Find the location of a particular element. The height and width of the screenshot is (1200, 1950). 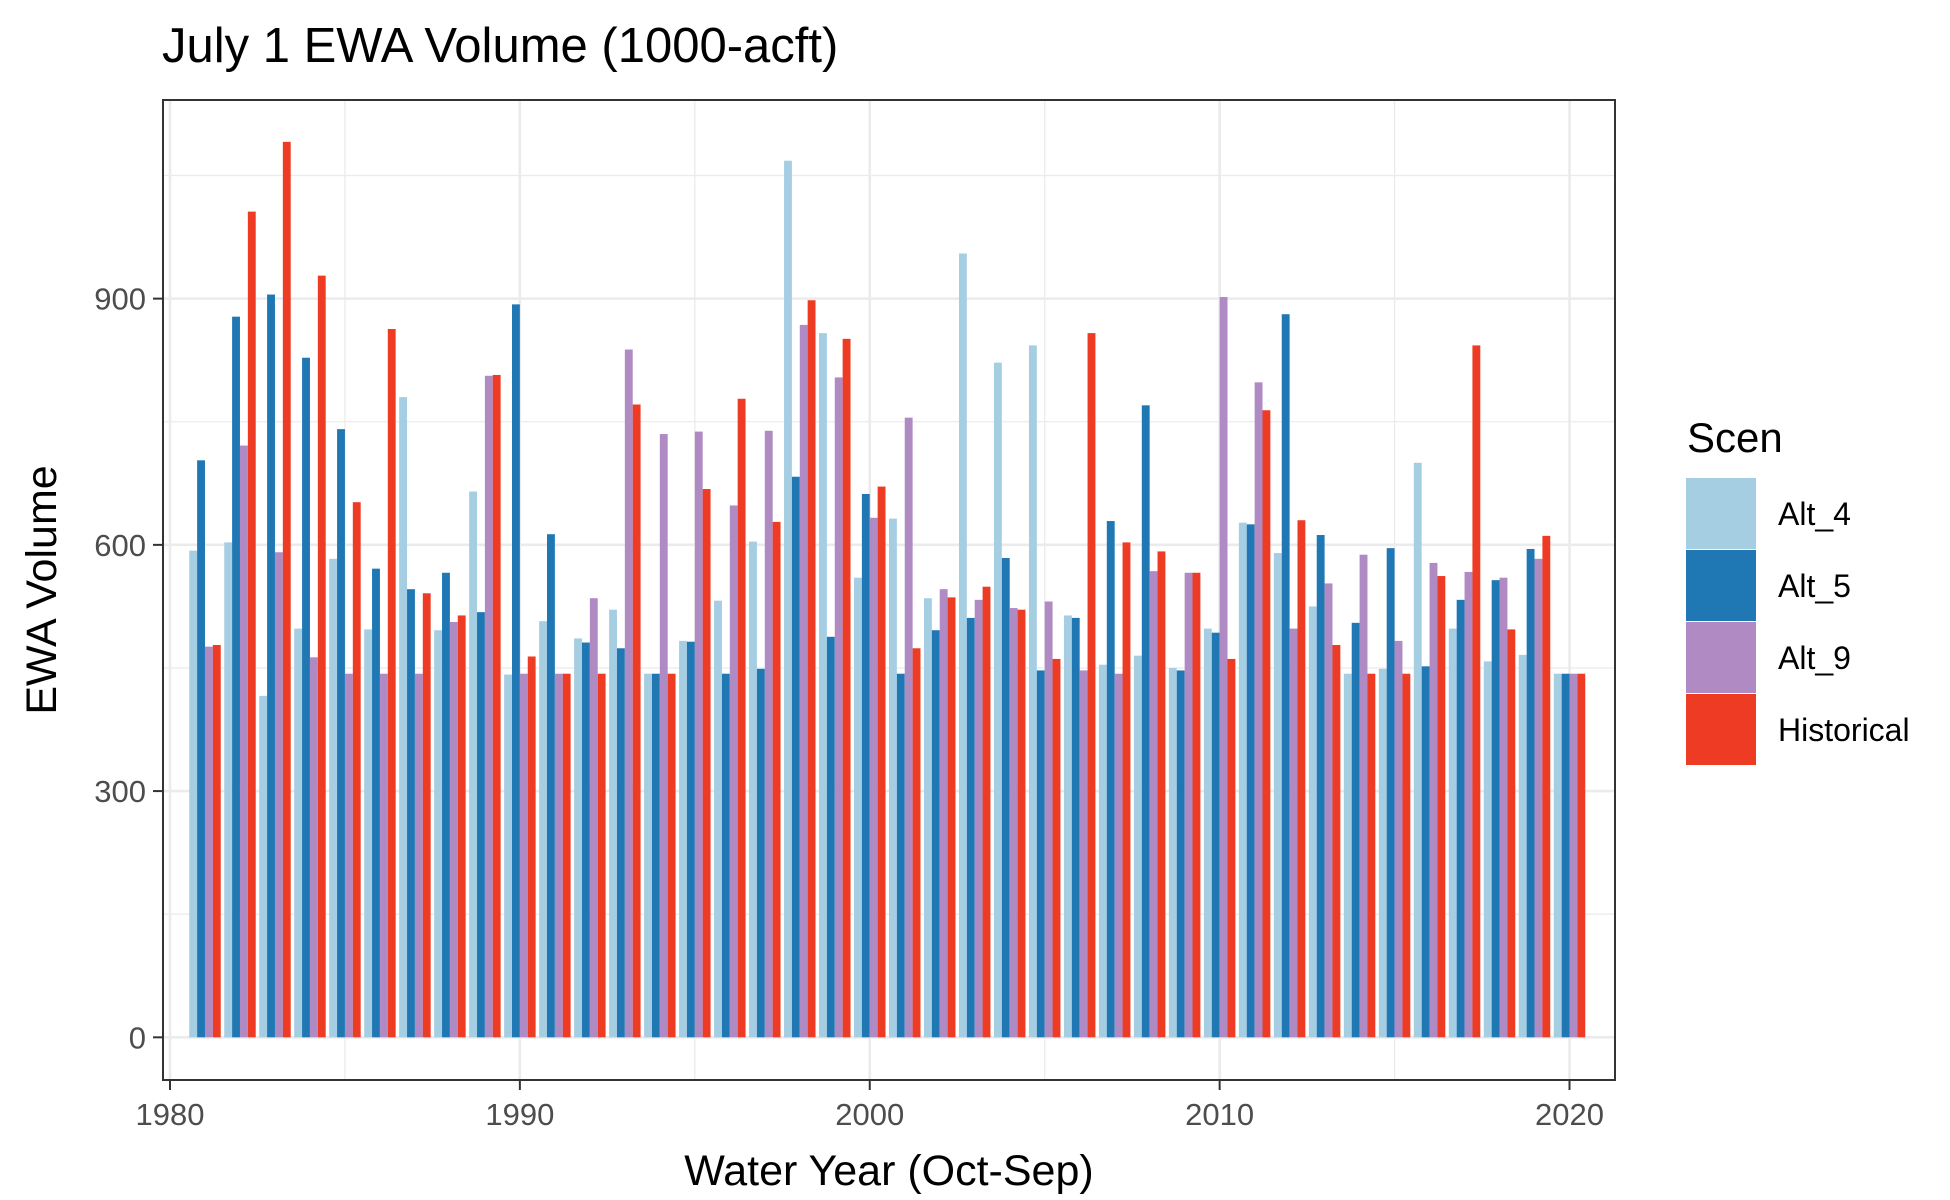

bar-alt_9-1998 is located at coordinates (803, 681).